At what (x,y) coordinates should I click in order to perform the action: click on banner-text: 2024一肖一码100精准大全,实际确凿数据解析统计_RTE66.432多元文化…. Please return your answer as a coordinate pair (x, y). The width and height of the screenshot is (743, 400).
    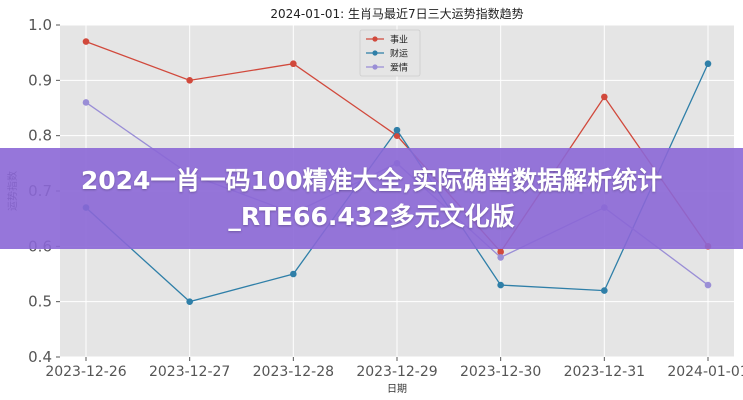
    Looking at the image, I should click on (371, 198).